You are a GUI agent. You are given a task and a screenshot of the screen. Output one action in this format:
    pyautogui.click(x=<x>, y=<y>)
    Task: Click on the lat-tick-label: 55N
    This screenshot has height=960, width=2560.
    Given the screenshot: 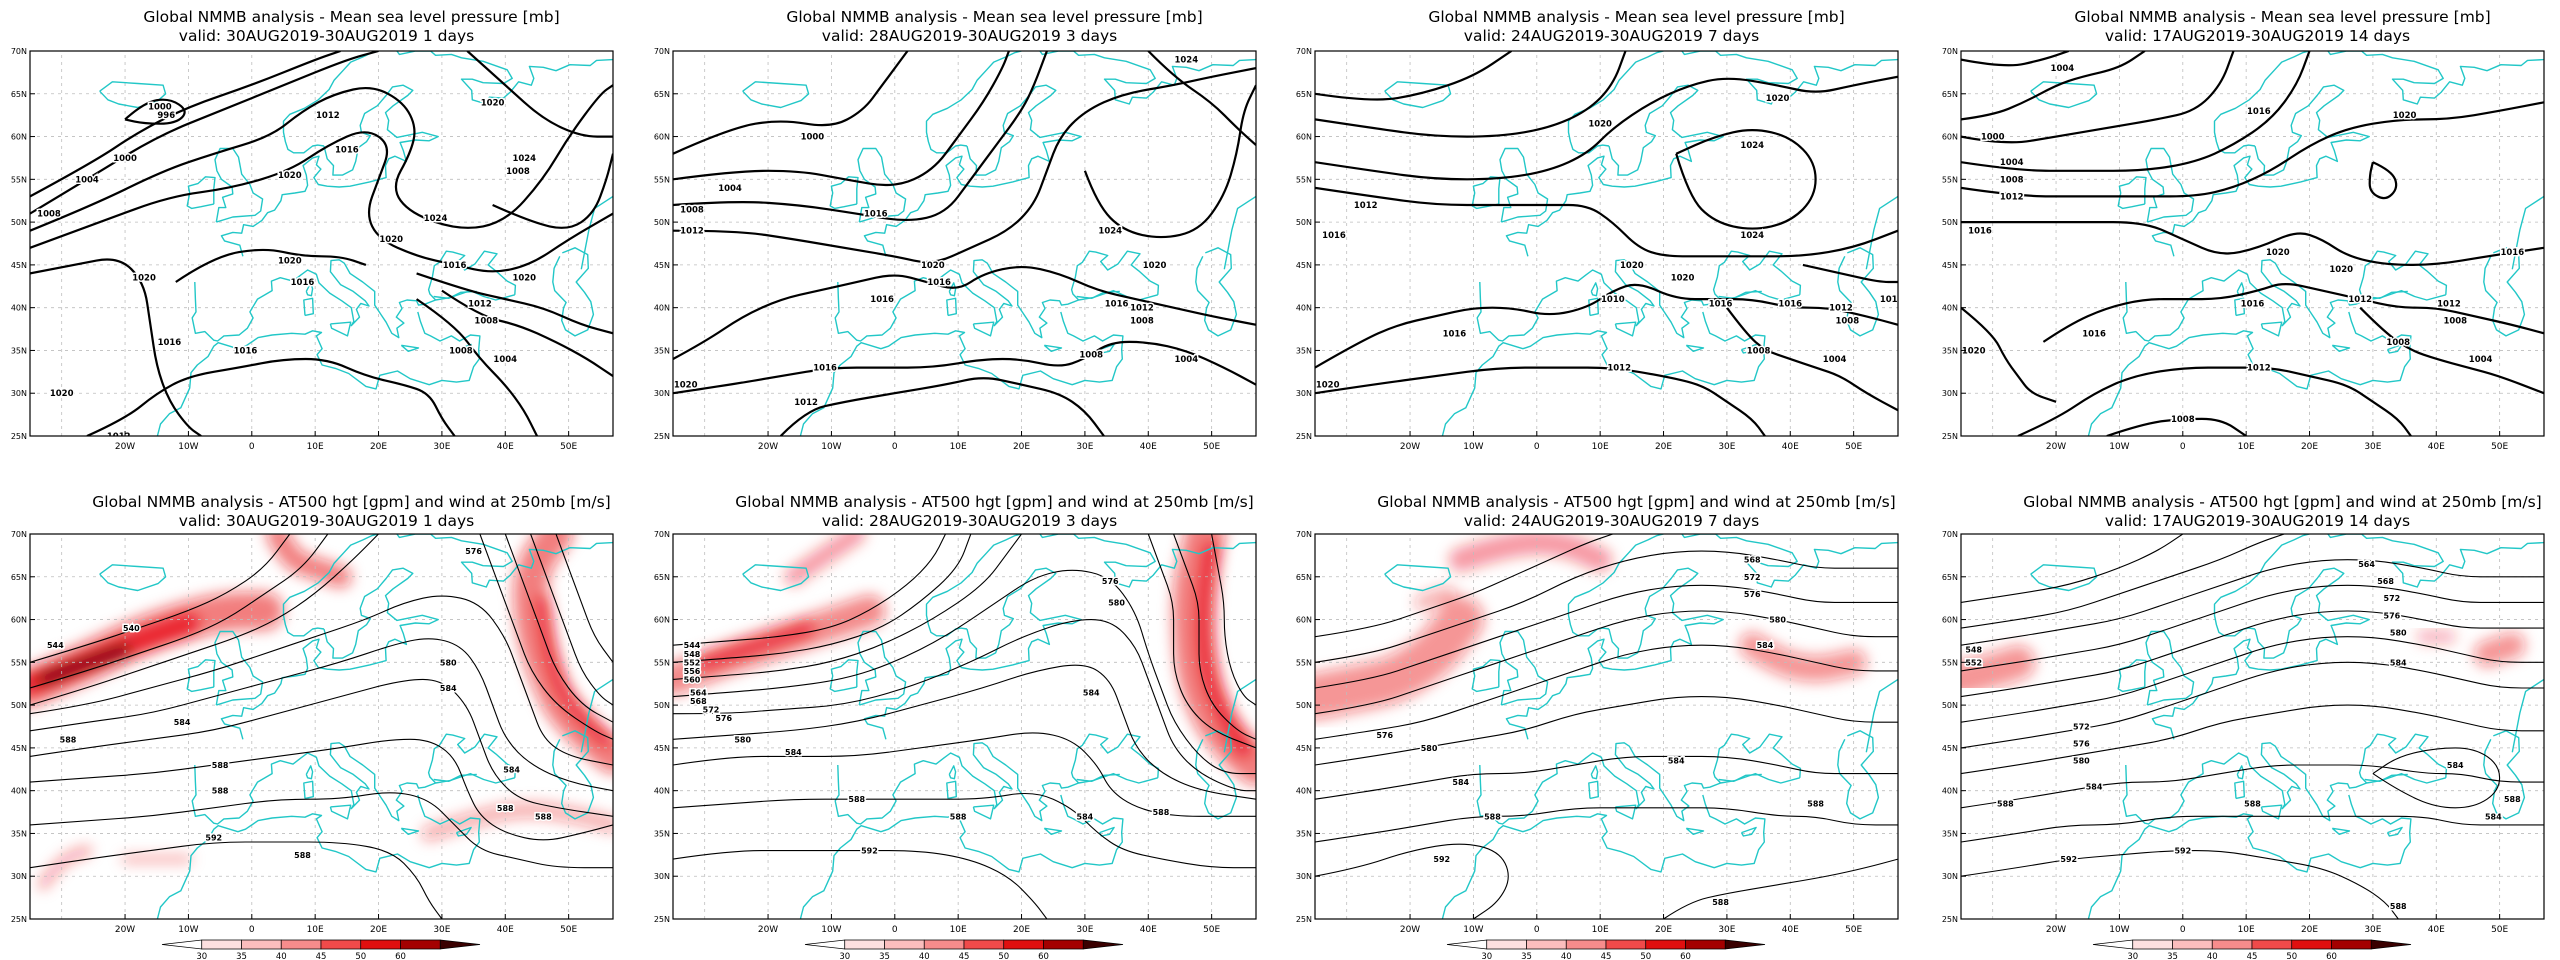 What is the action you would take?
    pyautogui.click(x=1304, y=662)
    